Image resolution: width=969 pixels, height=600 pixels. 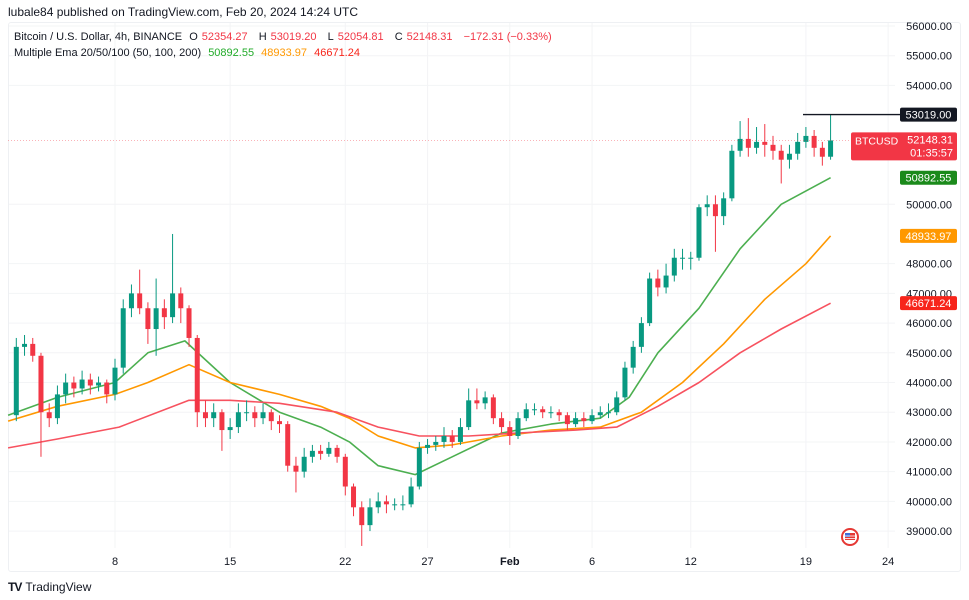 I want to click on time-tick-label: 12, so click(x=691, y=562).